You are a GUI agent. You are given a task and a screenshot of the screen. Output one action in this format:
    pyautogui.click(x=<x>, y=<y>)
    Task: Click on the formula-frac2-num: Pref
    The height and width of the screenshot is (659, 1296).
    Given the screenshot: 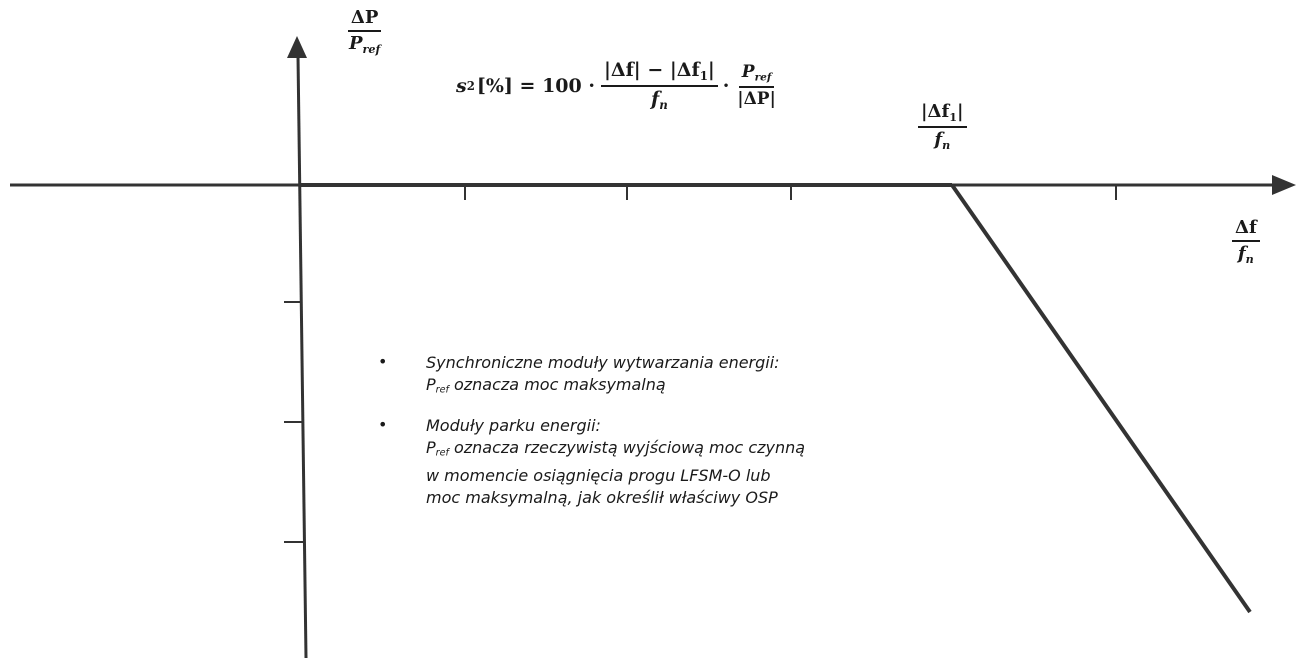 What is the action you would take?
    pyautogui.click(x=756, y=75)
    